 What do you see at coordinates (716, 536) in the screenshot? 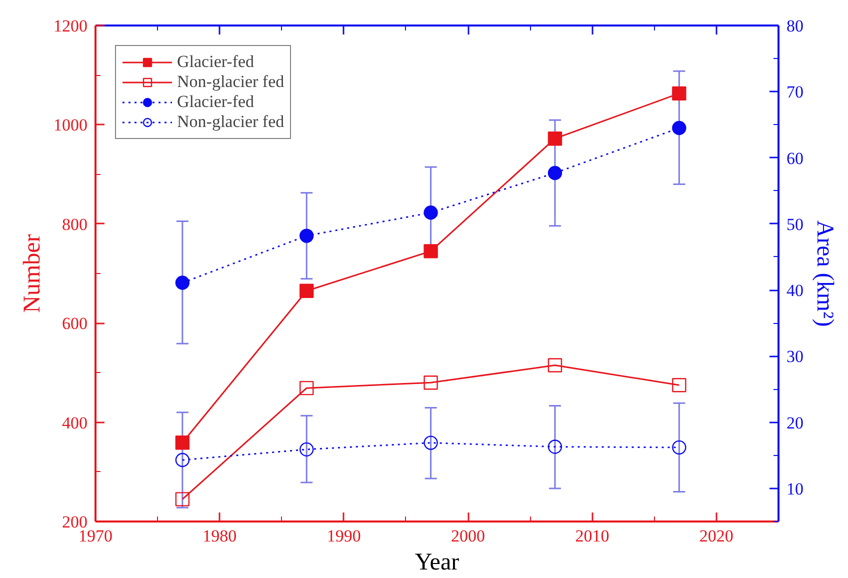
I see `x-tick-label: 2020` at bounding box center [716, 536].